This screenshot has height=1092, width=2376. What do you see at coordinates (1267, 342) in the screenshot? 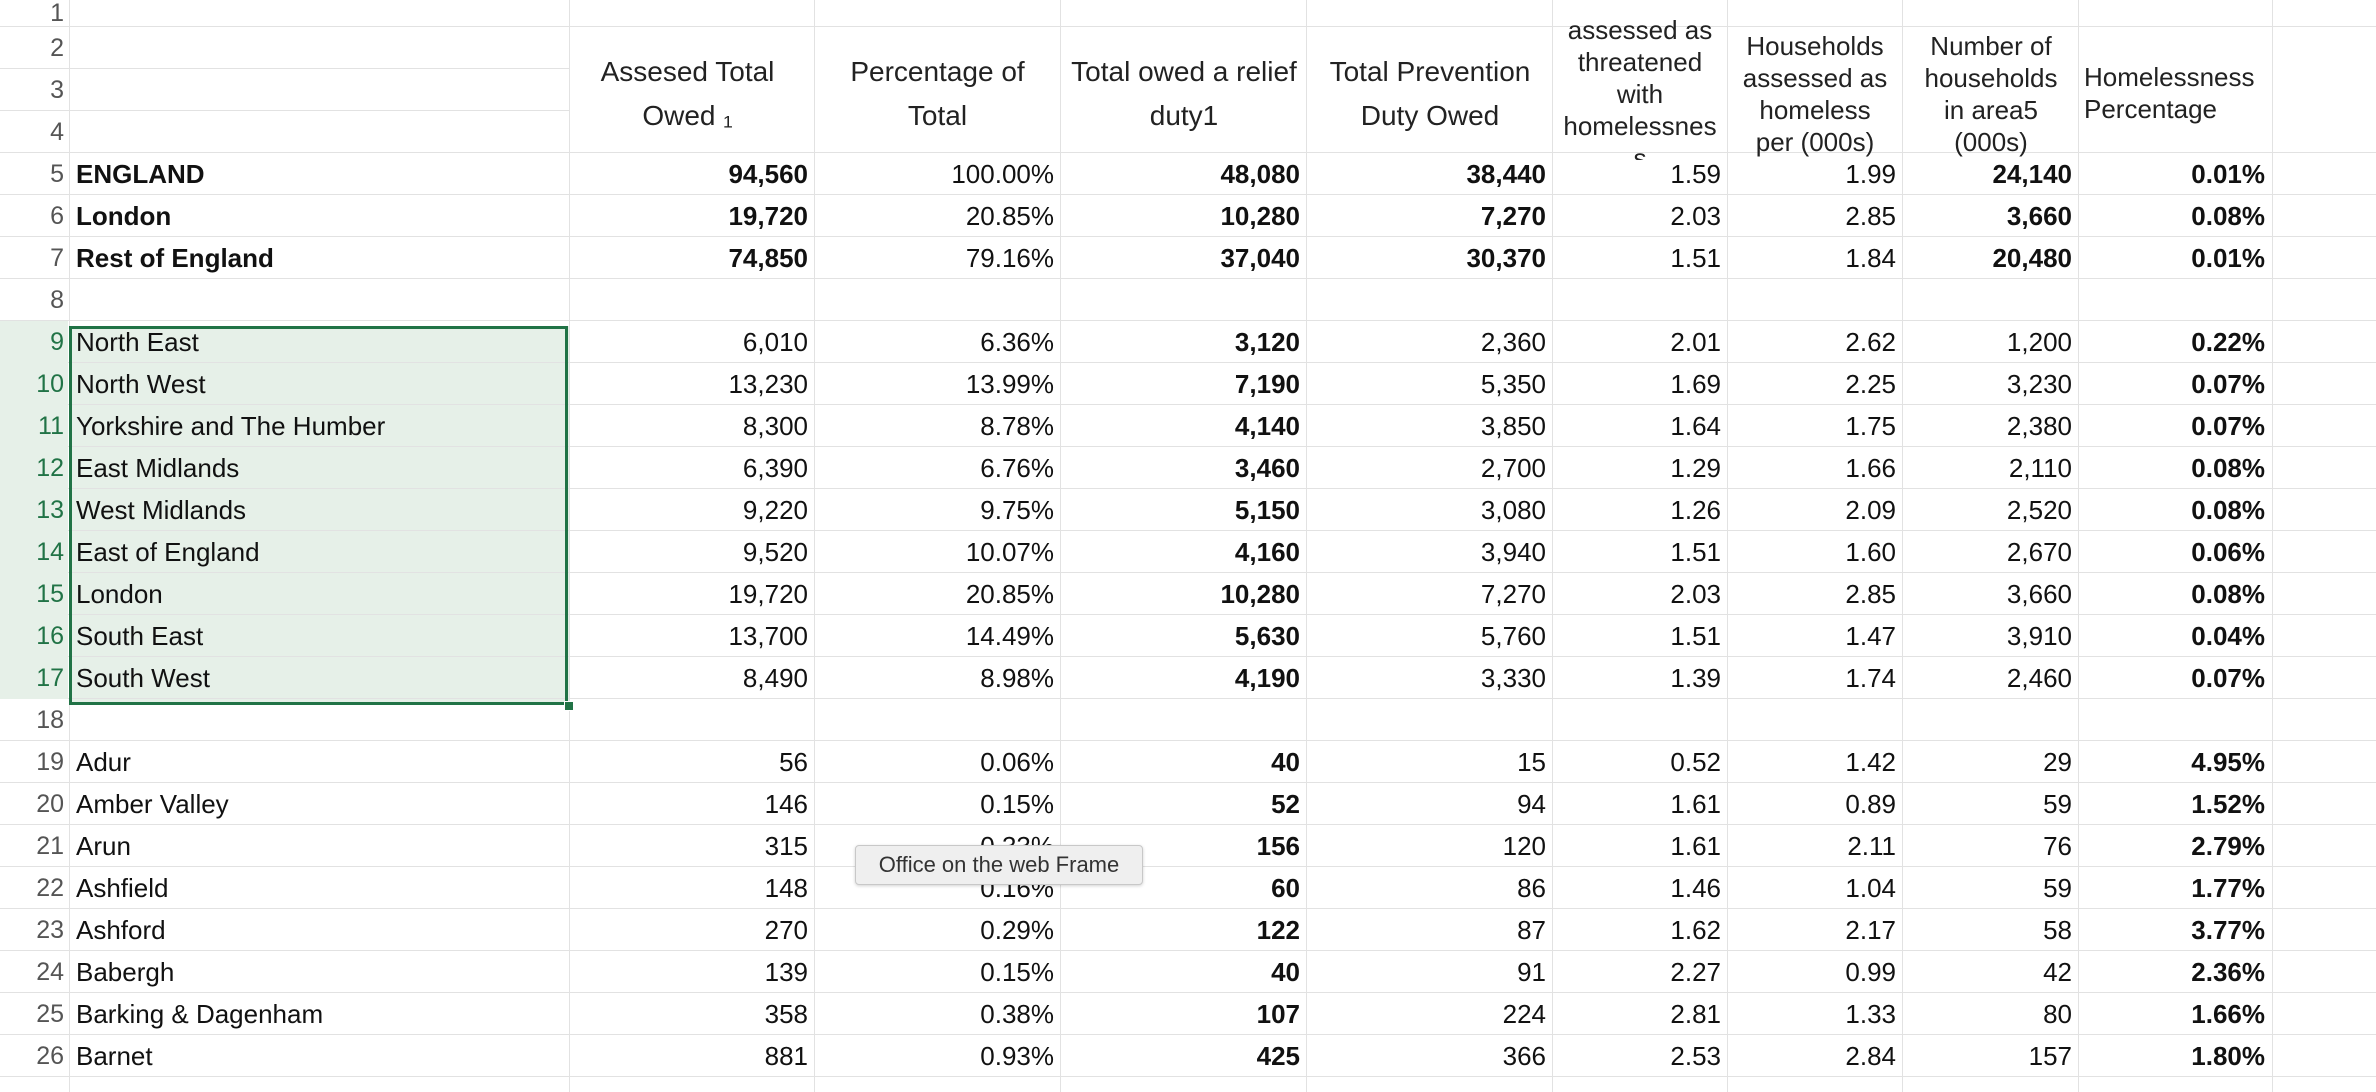
I see `value-cell: 3,120` at bounding box center [1267, 342].